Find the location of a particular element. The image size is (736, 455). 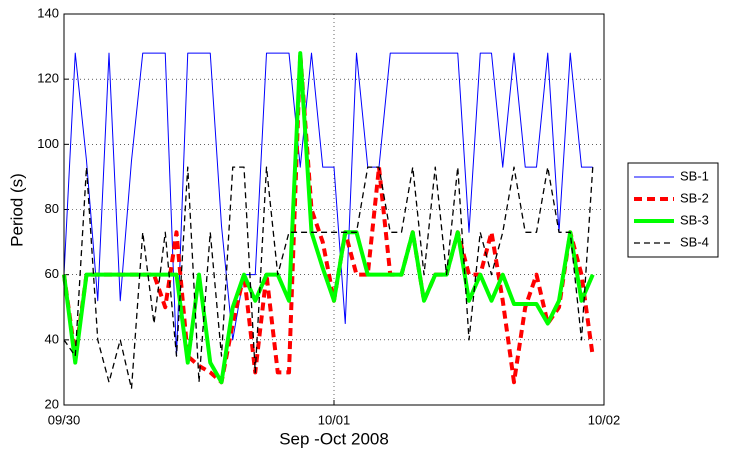

y-tick-label: 40 is located at coordinates (52, 338).